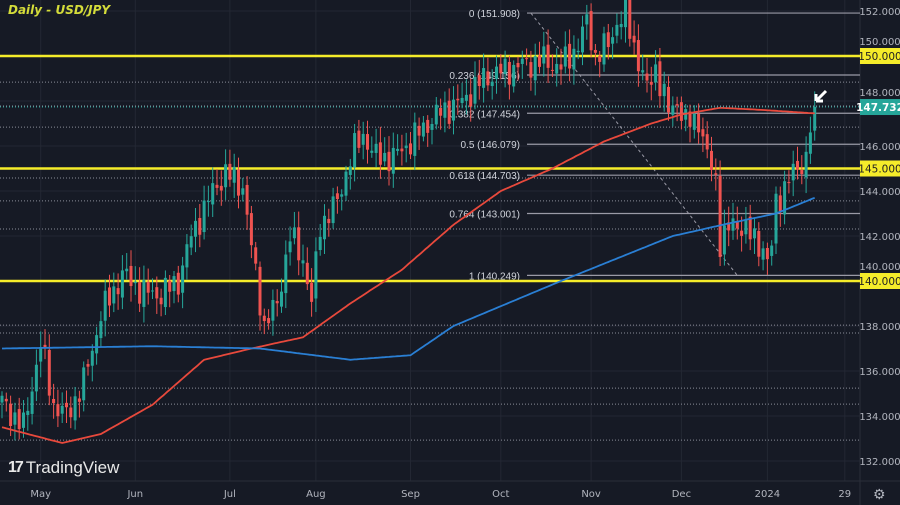  Describe the element at coordinates (880, 107) in the screenshot. I see `last-price-tag` at that location.